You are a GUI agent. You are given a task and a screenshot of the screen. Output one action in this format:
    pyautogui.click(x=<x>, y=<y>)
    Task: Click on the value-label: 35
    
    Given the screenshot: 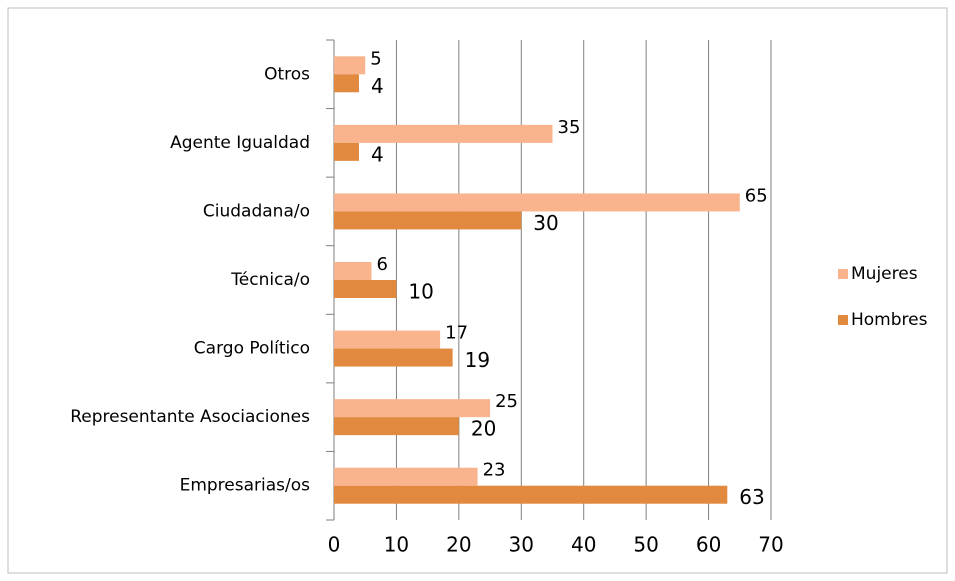 What is the action you would take?
    pyautogui.click(x=569, y=127)
    